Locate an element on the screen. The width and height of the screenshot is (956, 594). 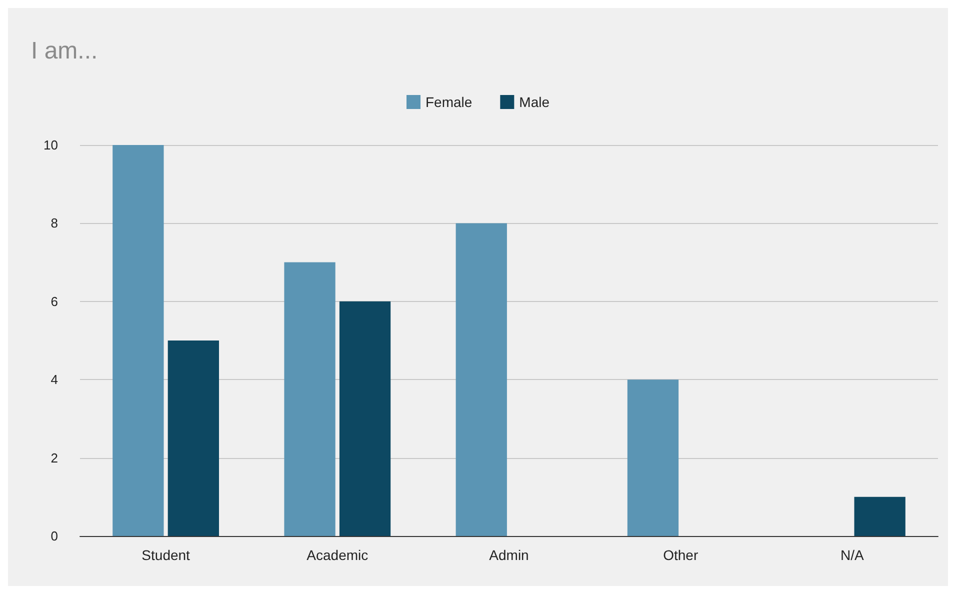
x-tick-label: Other is located at coordinates (680, 555).